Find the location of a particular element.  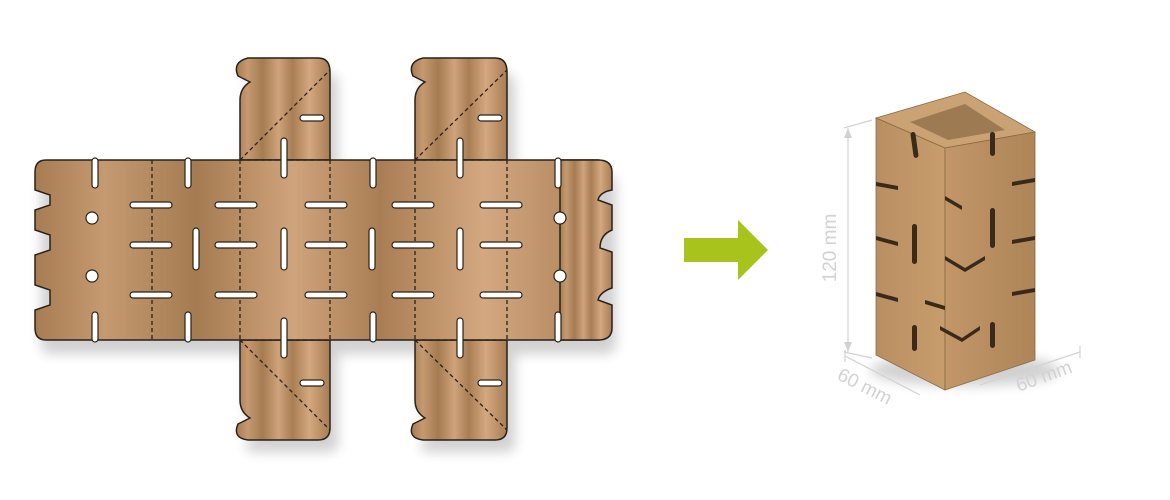

end-holes is located at coordinates (326, 247).